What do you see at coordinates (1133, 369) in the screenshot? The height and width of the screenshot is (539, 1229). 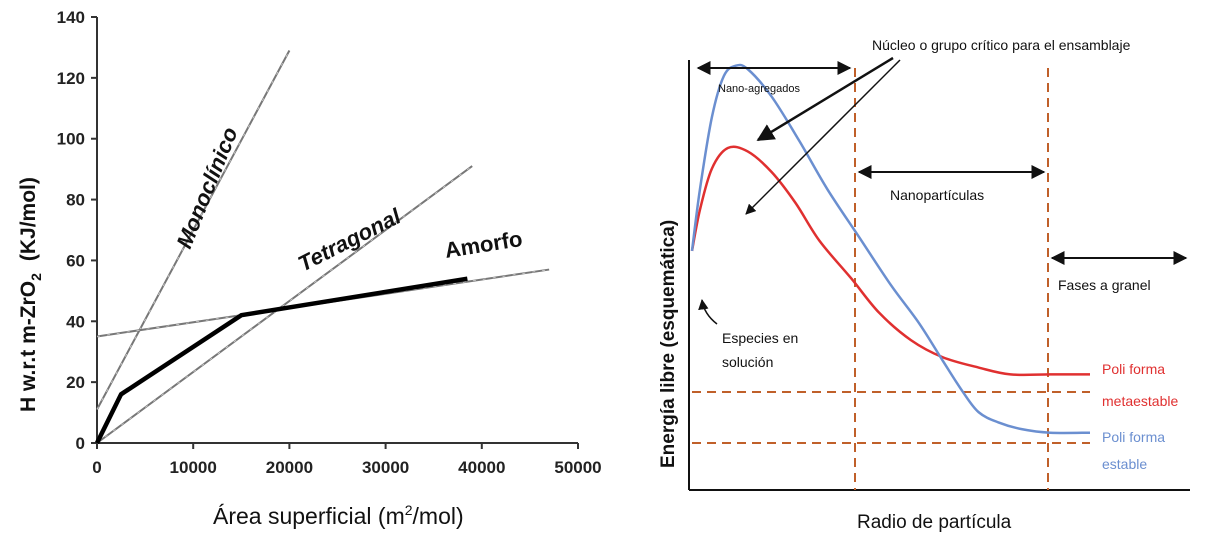 I see `label-meta-1: Poli forma` at bounding box center [1133, 369].